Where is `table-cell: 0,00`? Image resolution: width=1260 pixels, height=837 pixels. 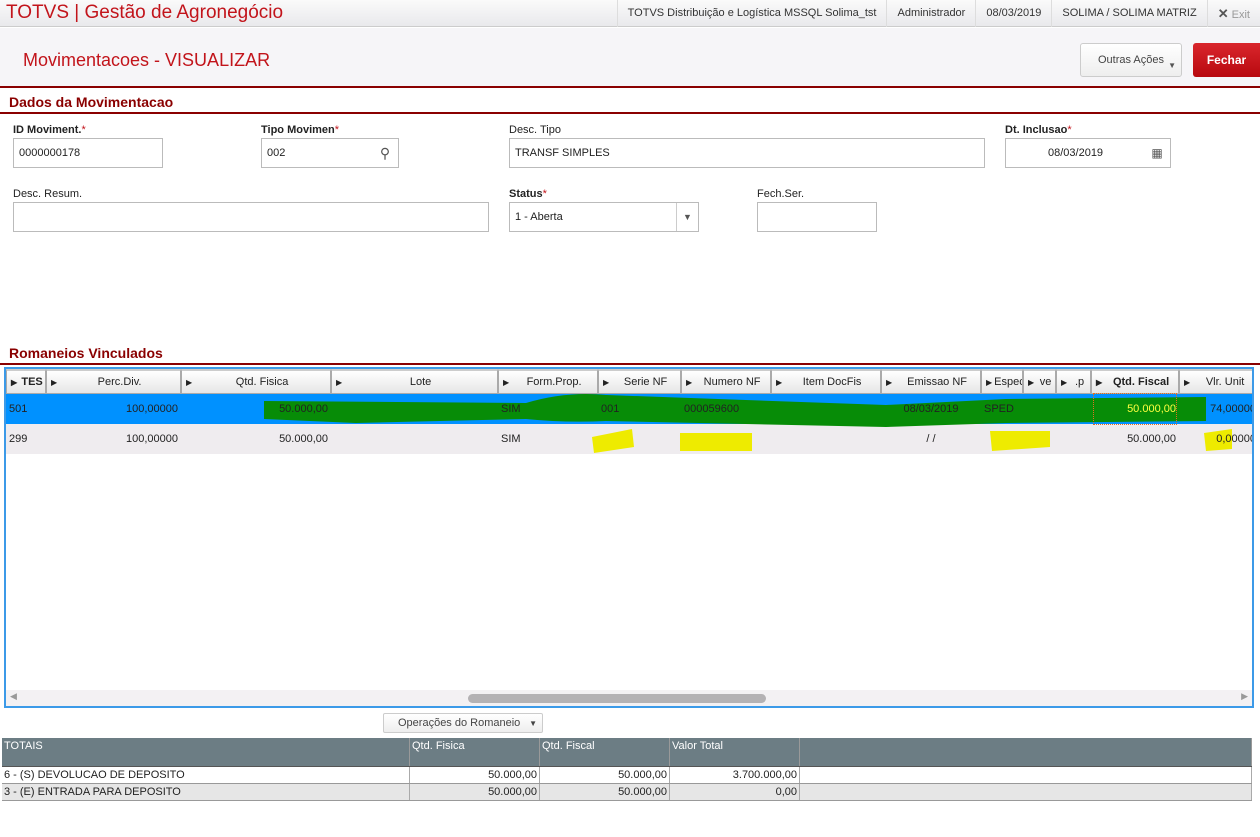 table-cell: 0,00 is located at coordinates (735, 792).